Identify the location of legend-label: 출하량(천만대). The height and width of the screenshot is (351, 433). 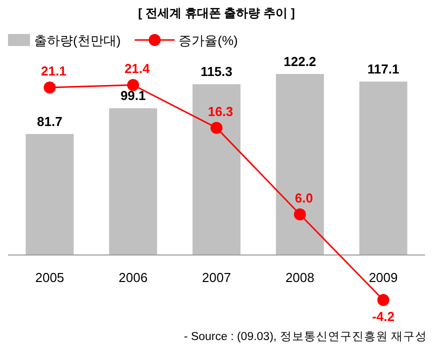
(77, 40).